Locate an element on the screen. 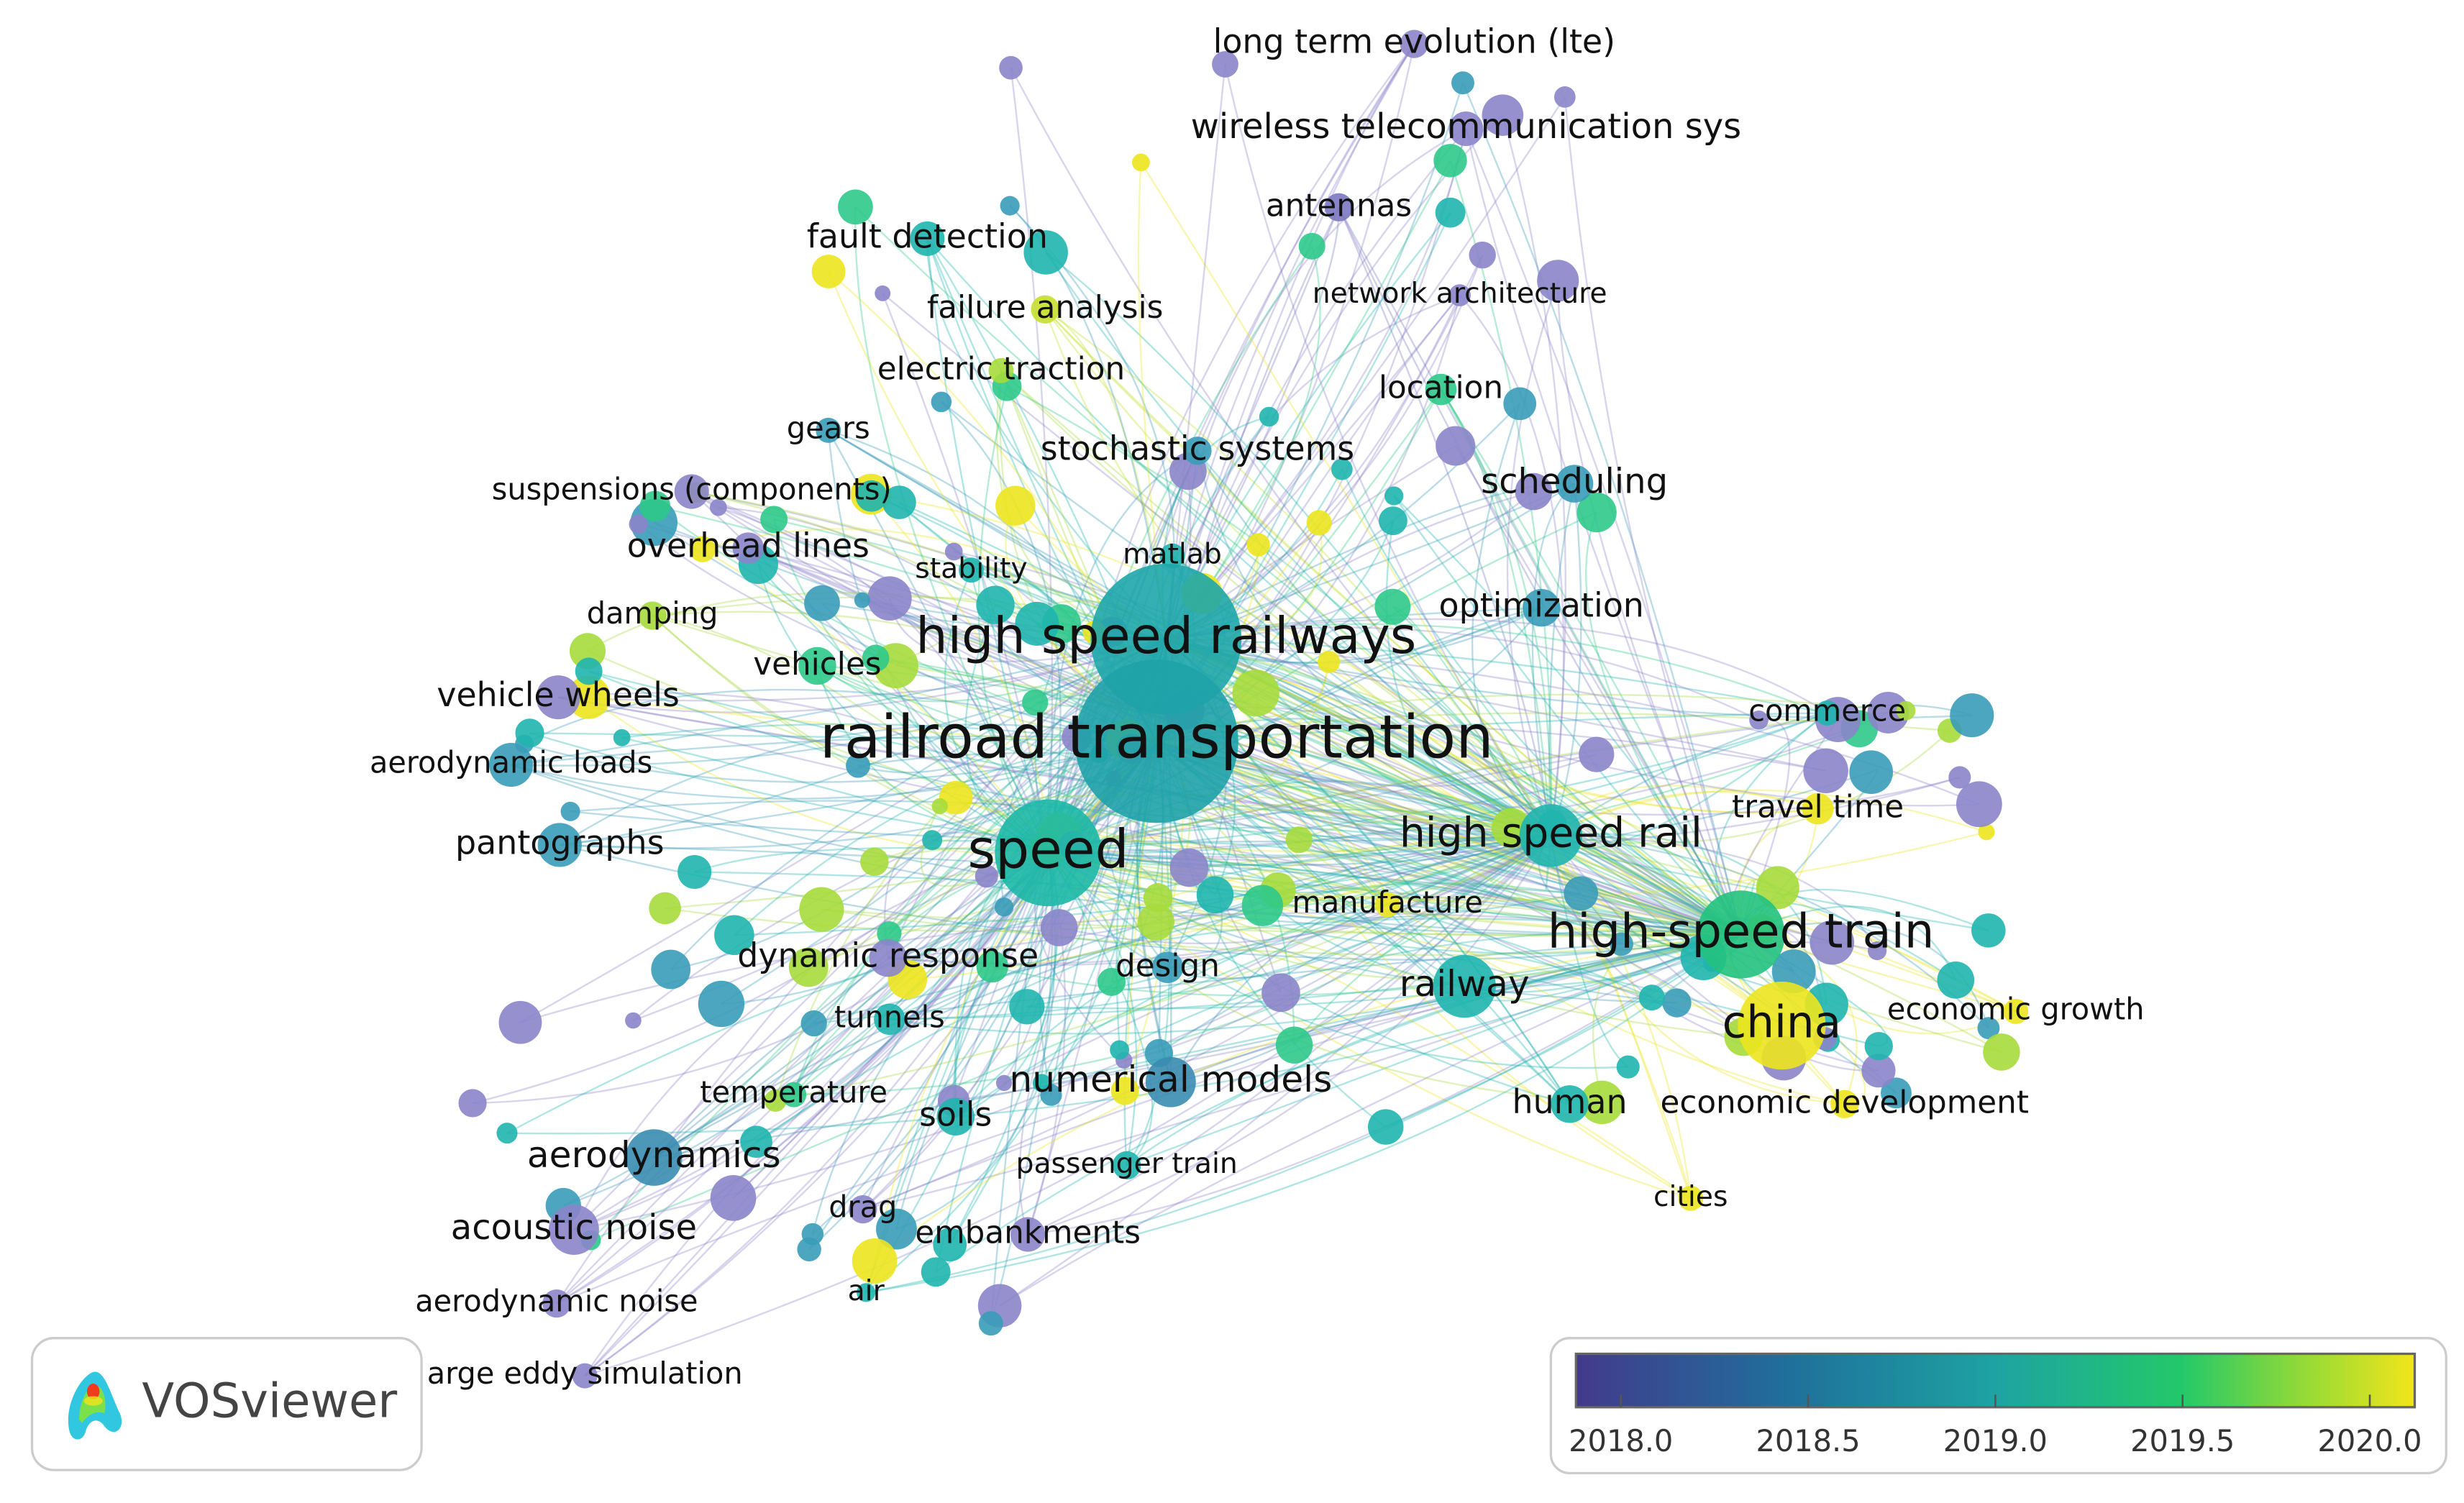 This screenshot has height=1503, width=2464. node-label: speed is located at coordinates (1047, 849).